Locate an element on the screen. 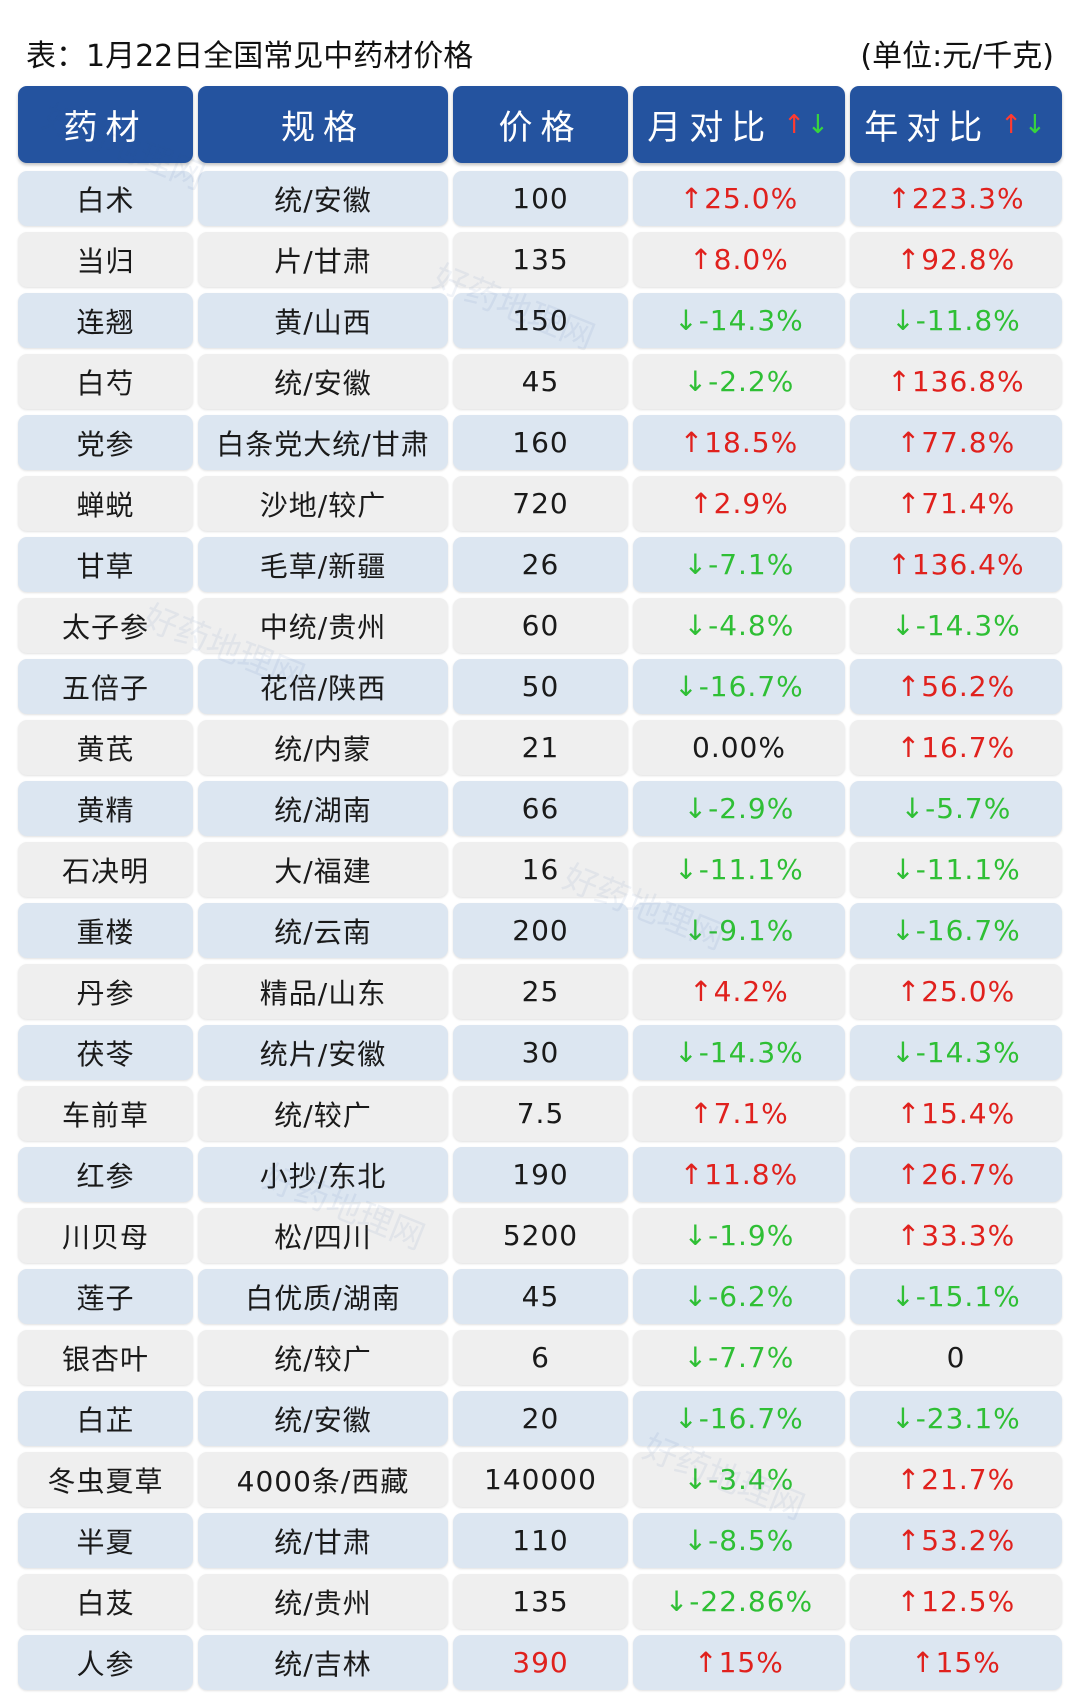 This screenshot has height=1703, width=1080. table-row: 人参 统/吉林 390 ↑15% ↑15% is located at coordinates (540, 1662).